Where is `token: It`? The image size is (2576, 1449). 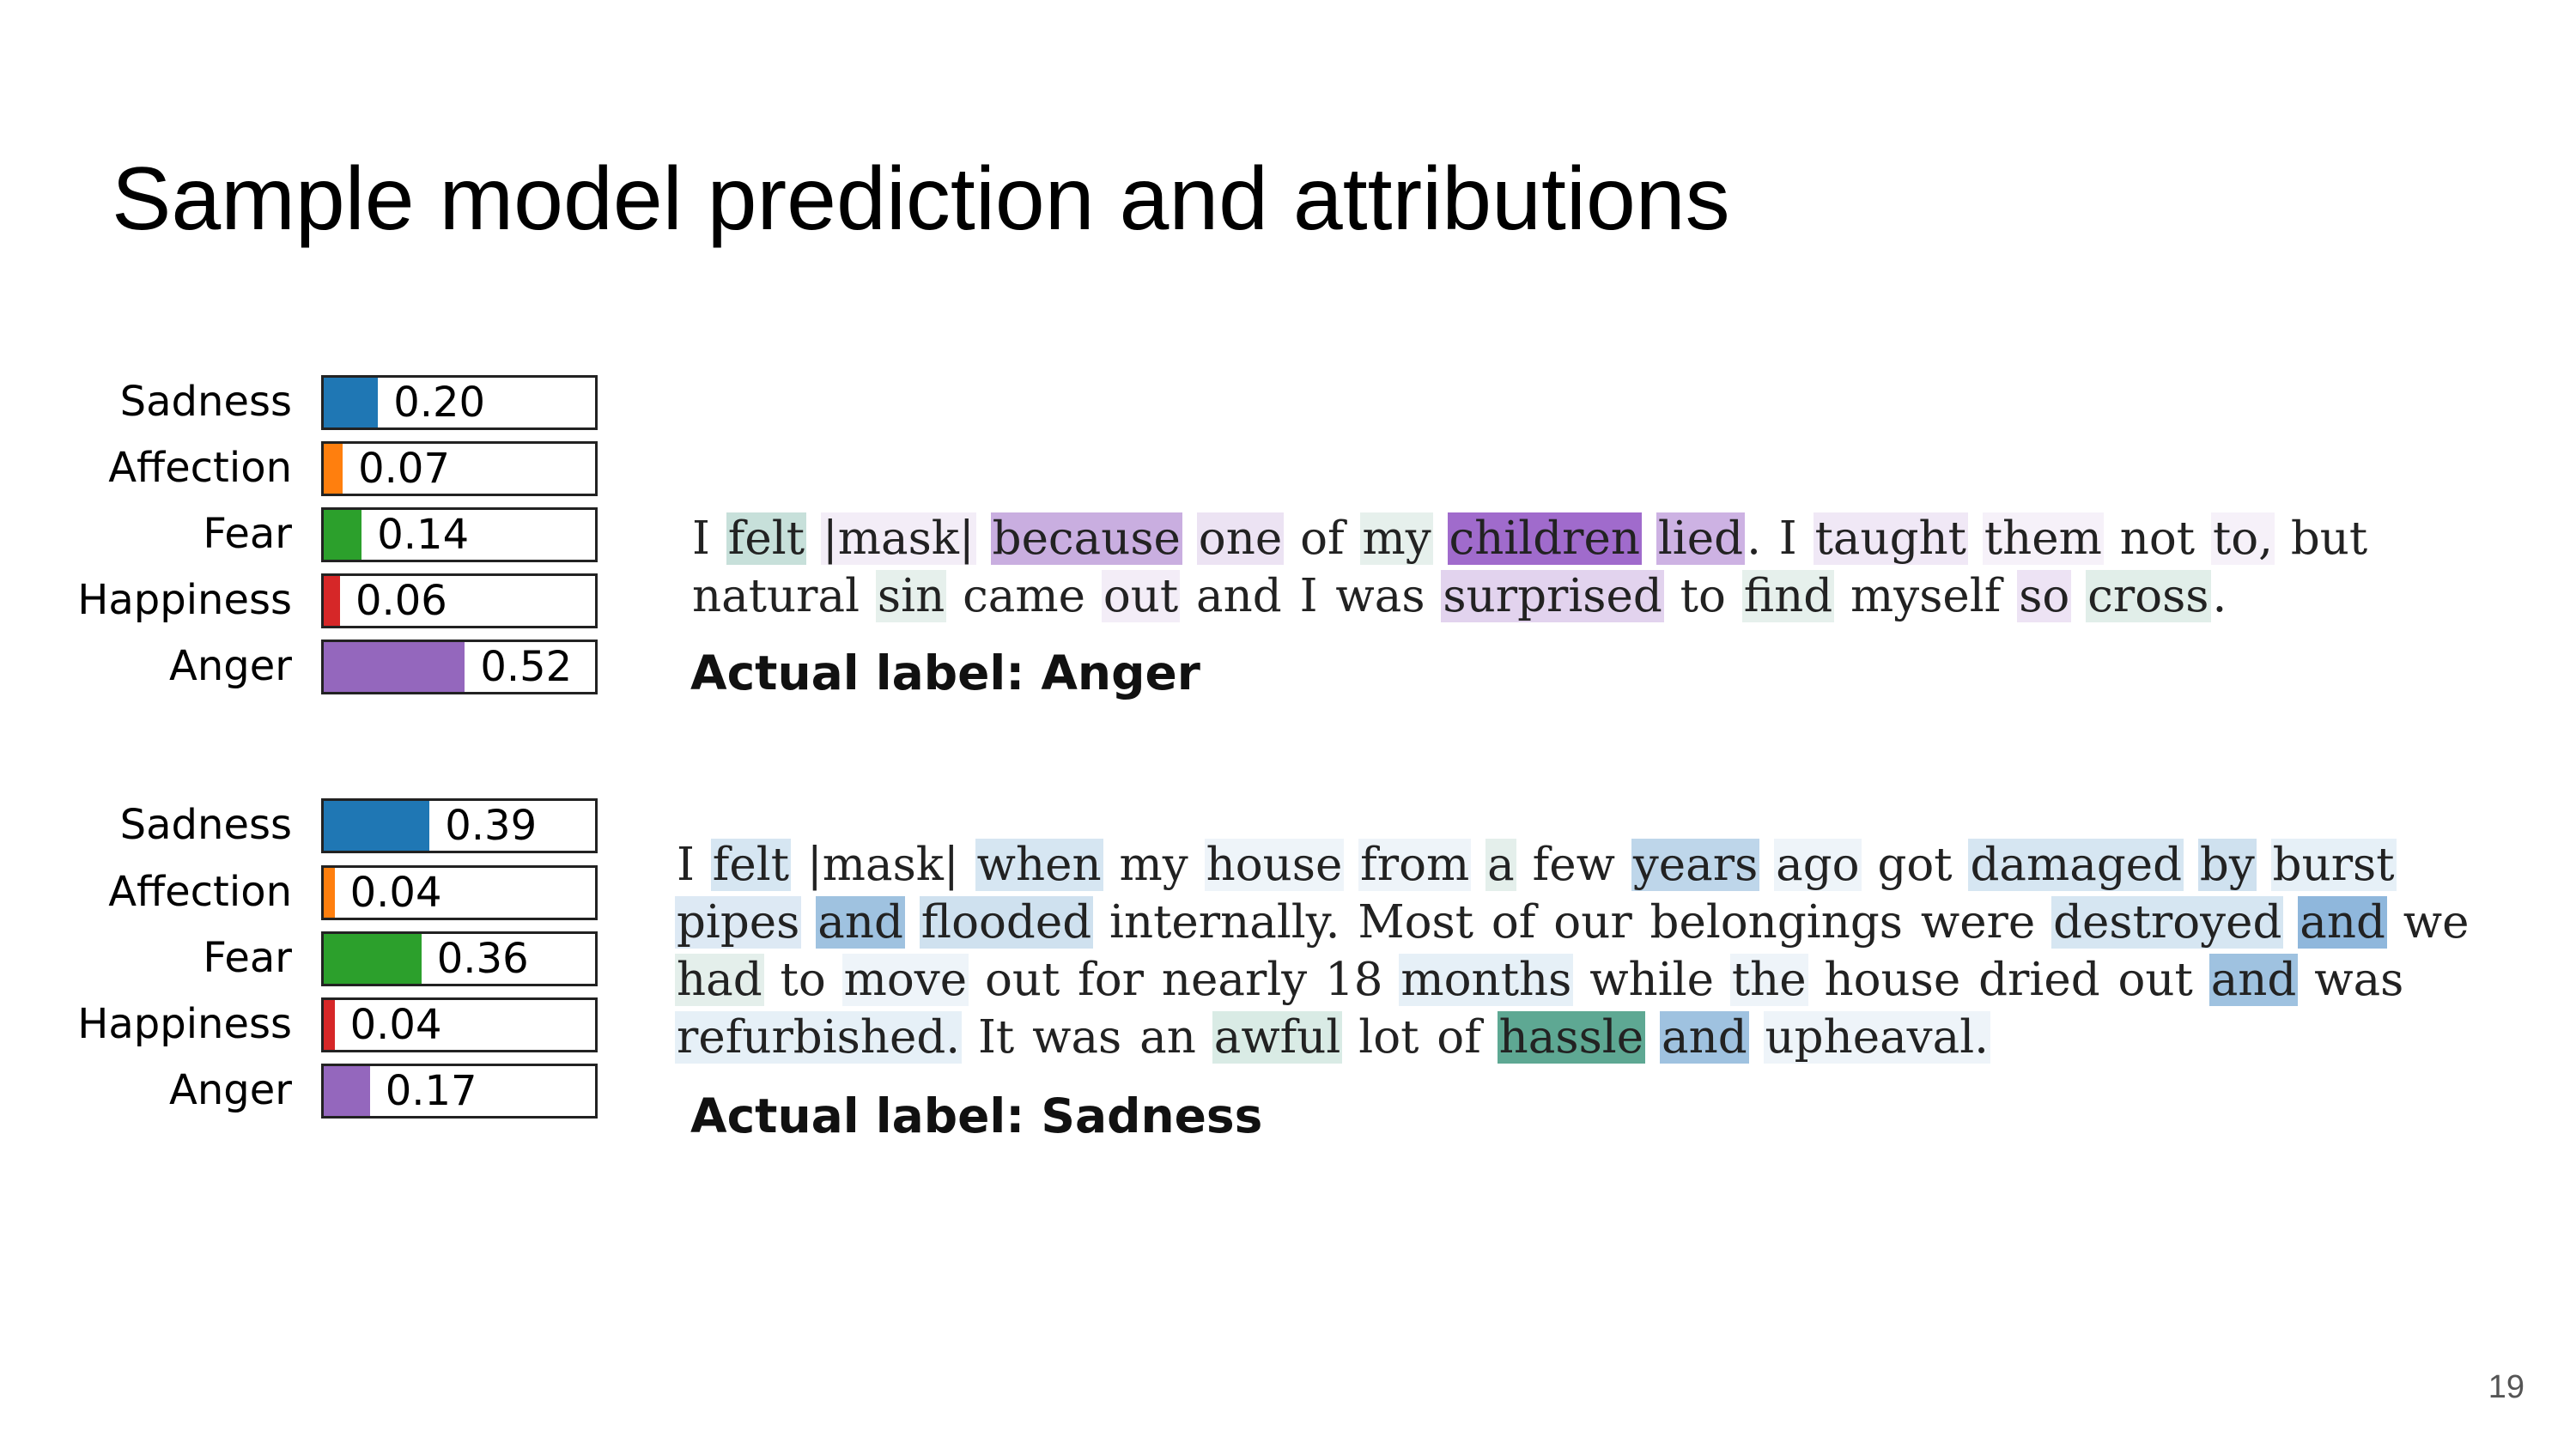 token: It is located at coordinates (996, 1037).